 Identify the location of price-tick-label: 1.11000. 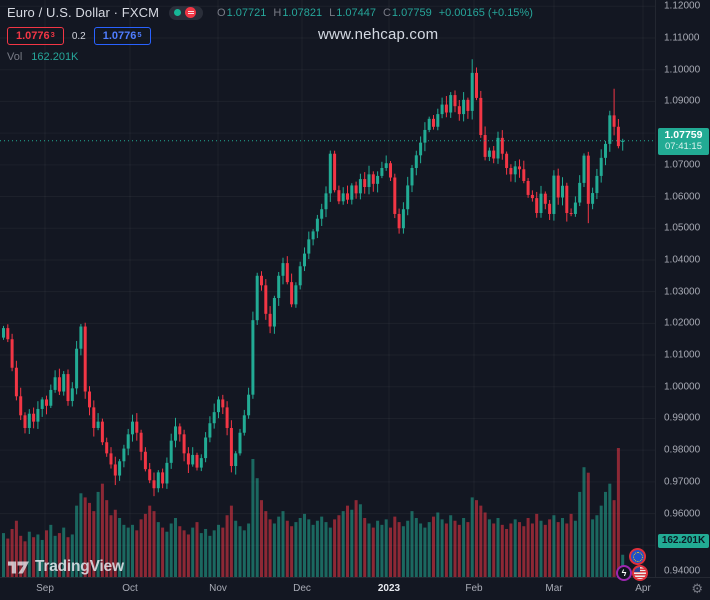
(682, 38).